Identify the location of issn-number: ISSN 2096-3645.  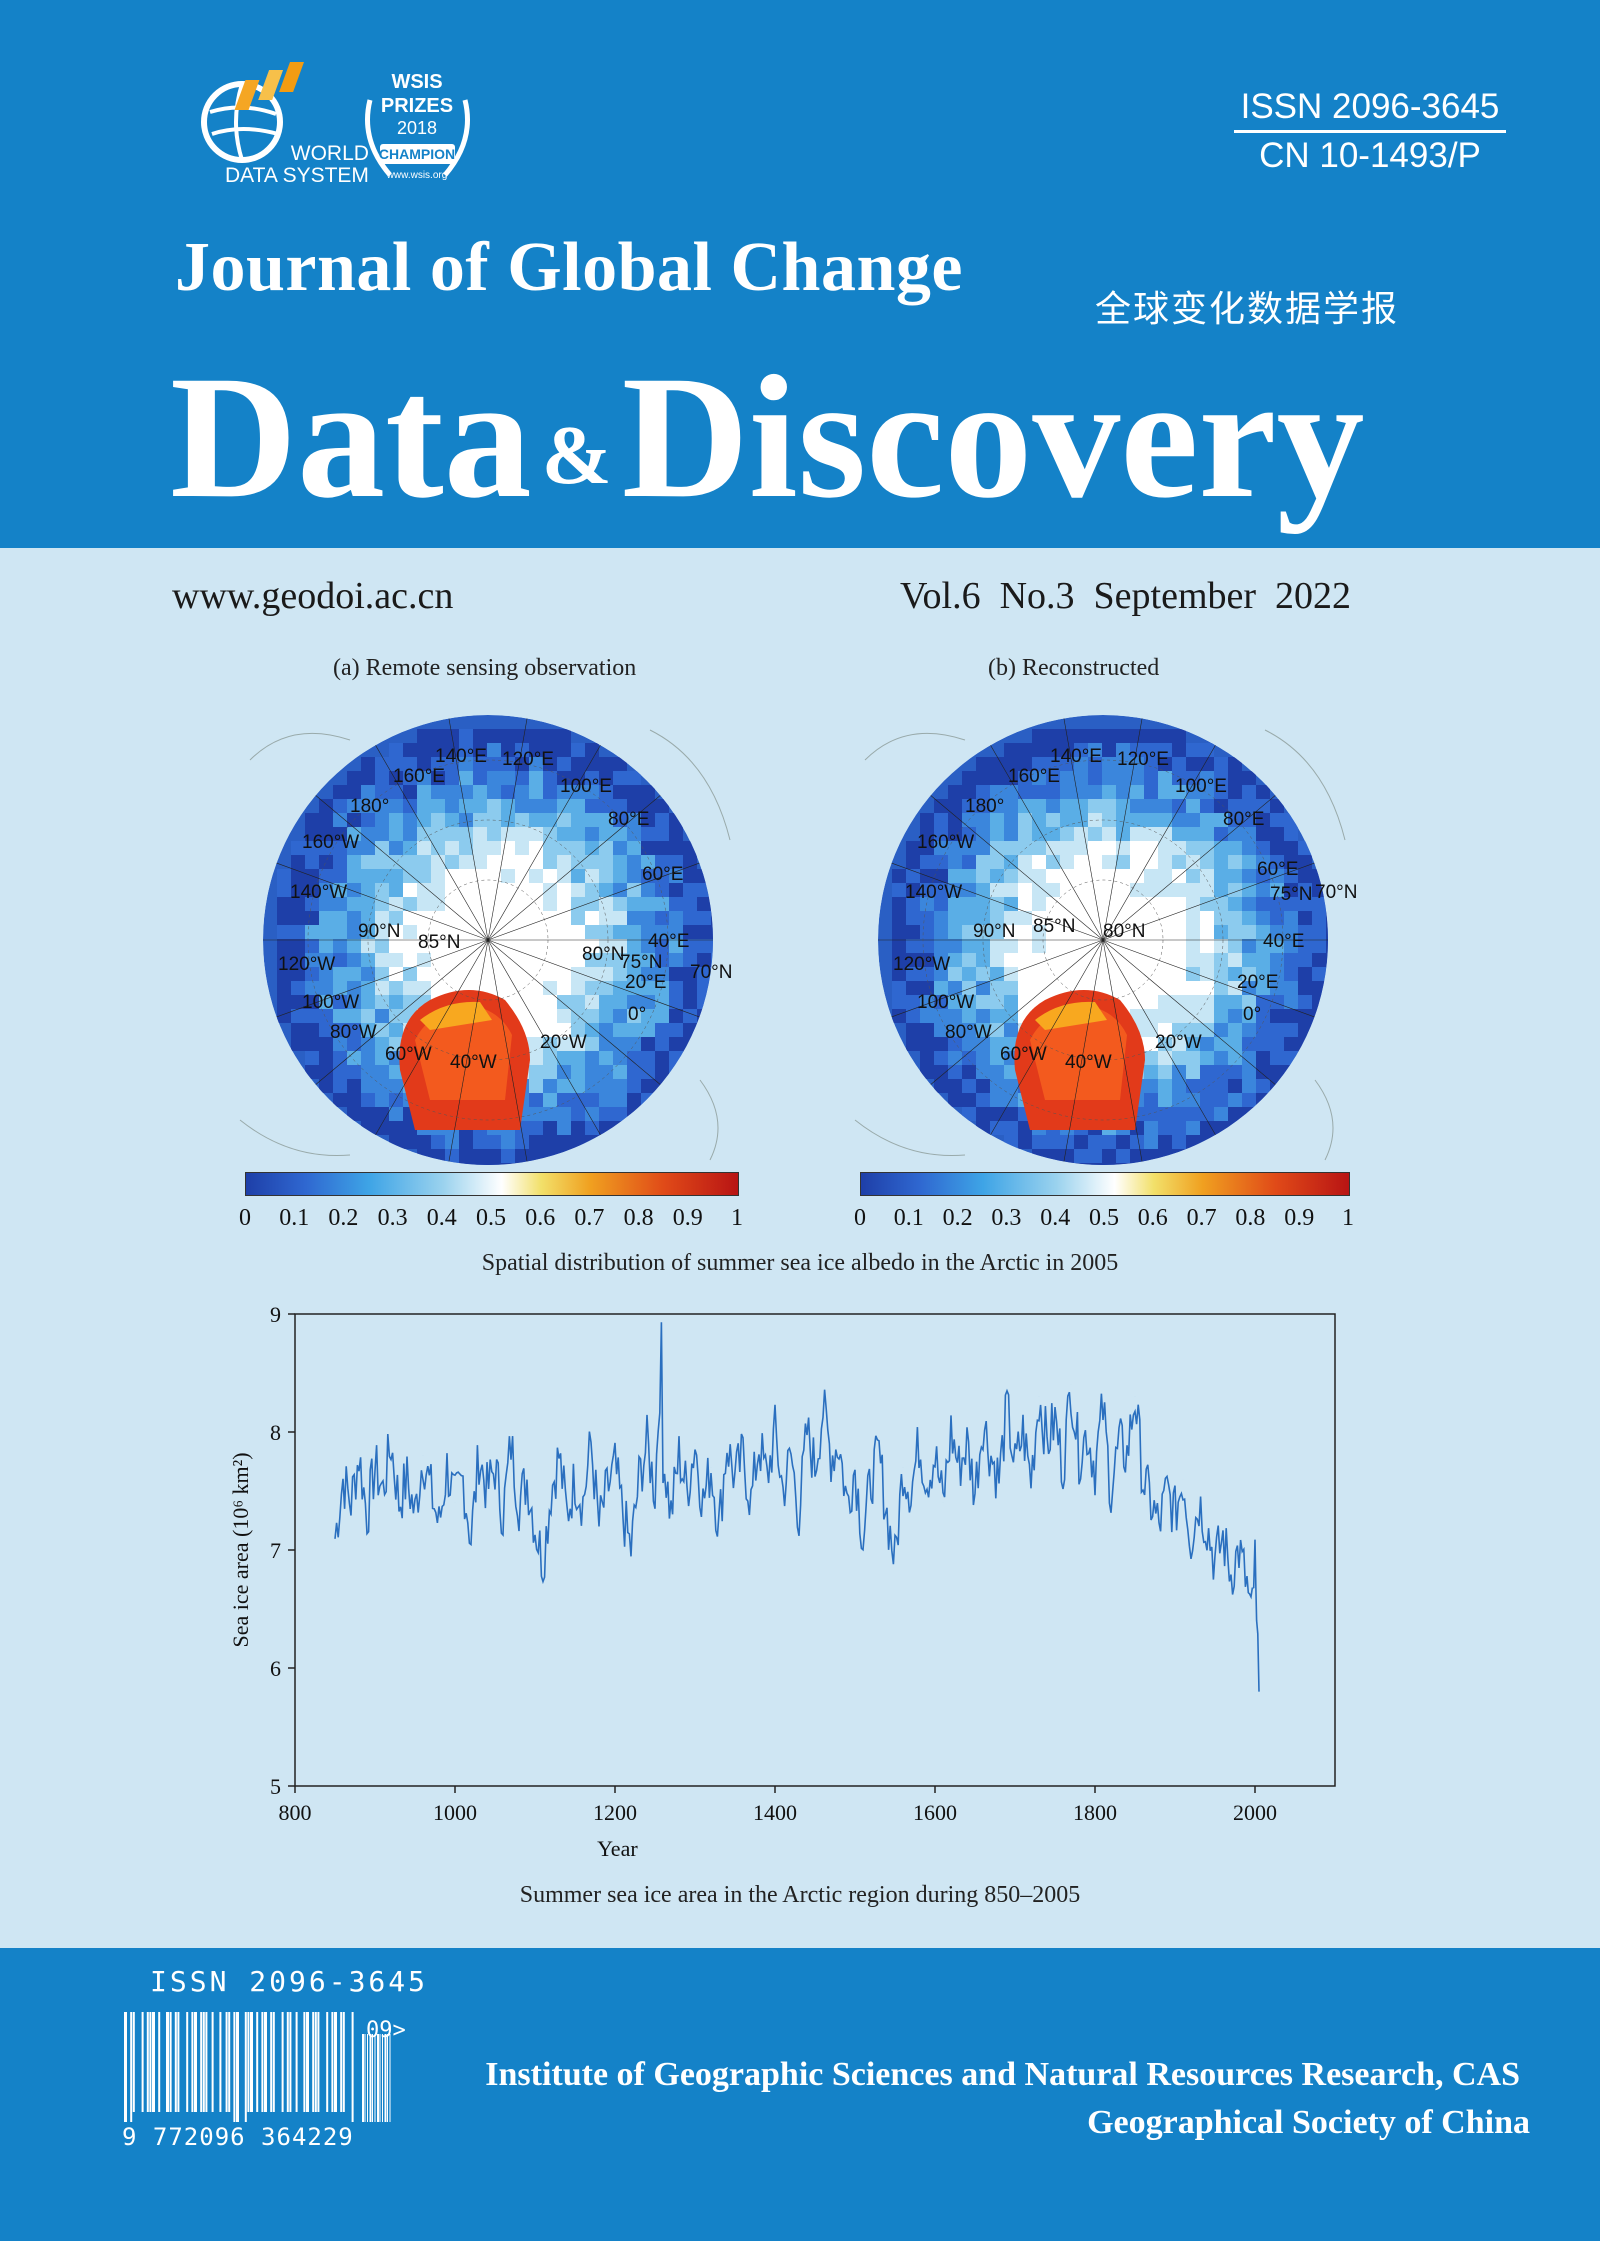
(1370, 106).